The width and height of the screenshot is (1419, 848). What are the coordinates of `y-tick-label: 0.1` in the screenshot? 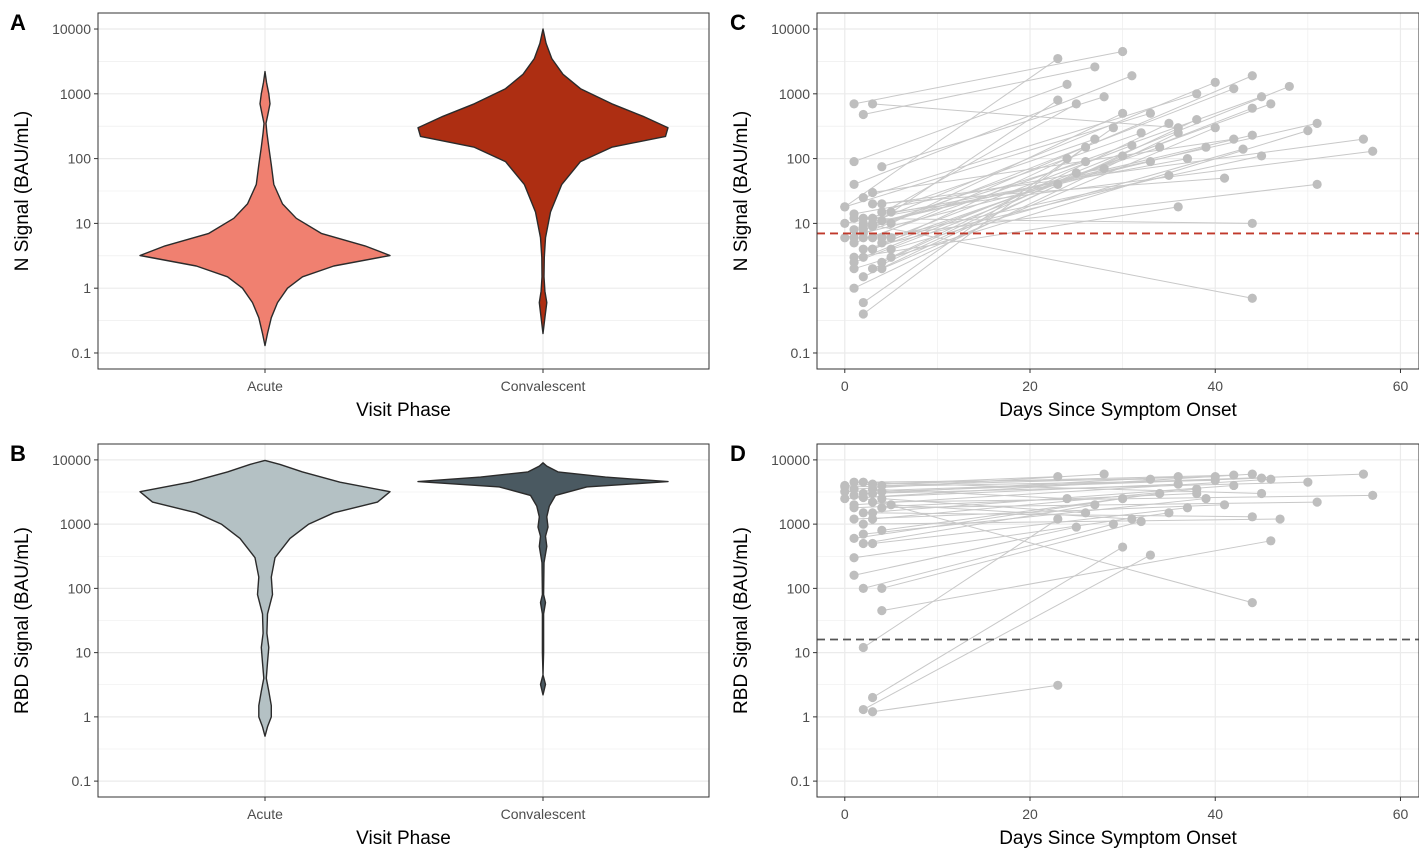 It's located at (801, 781).